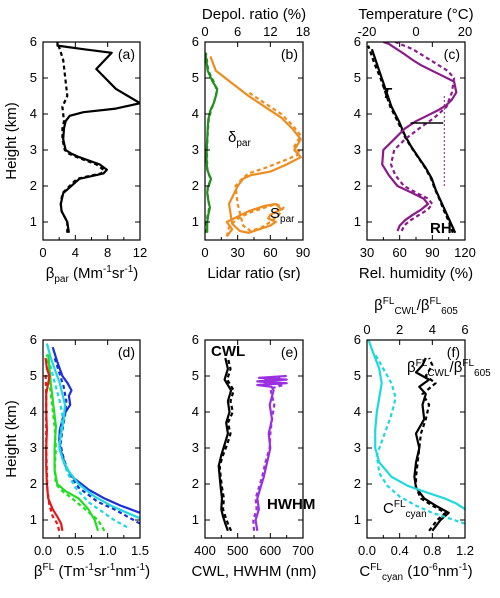 The height and width of the screenshot is (598, 500). I want to click on series-line-CWL, so click(225, 444).